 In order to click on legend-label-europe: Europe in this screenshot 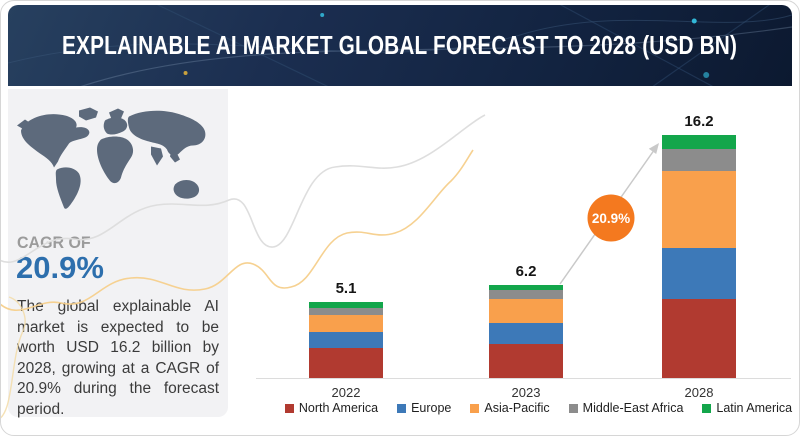, I will do `click(431, 408)`.